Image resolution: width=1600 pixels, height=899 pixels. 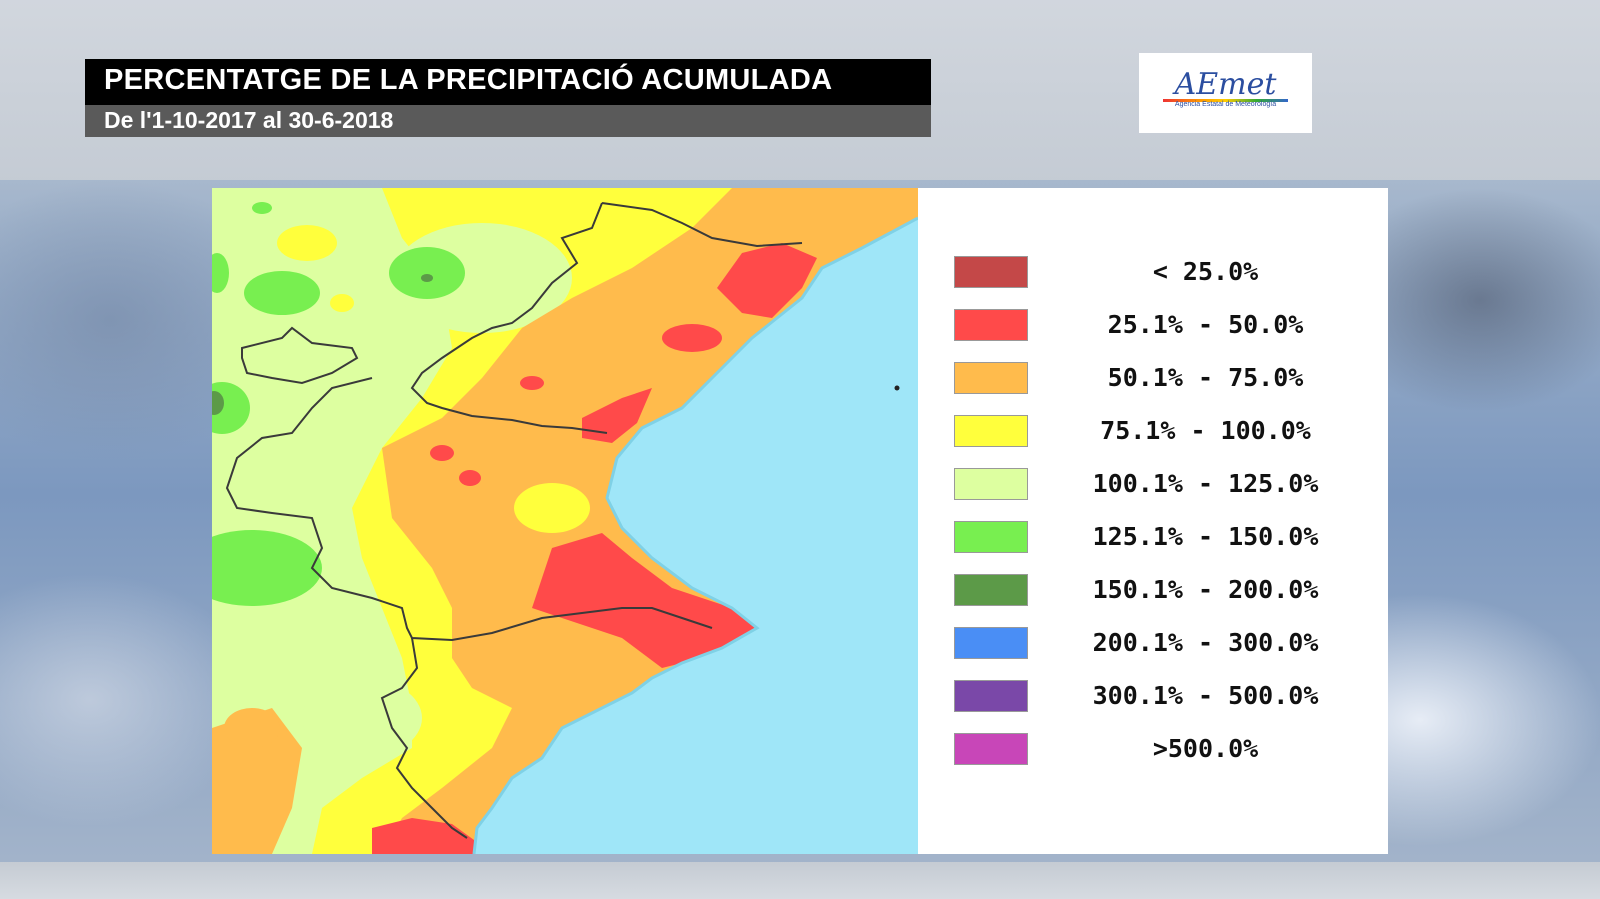 I want to click on legend-item: 25.1% - 50.0%, so click(x=1153, y=325).